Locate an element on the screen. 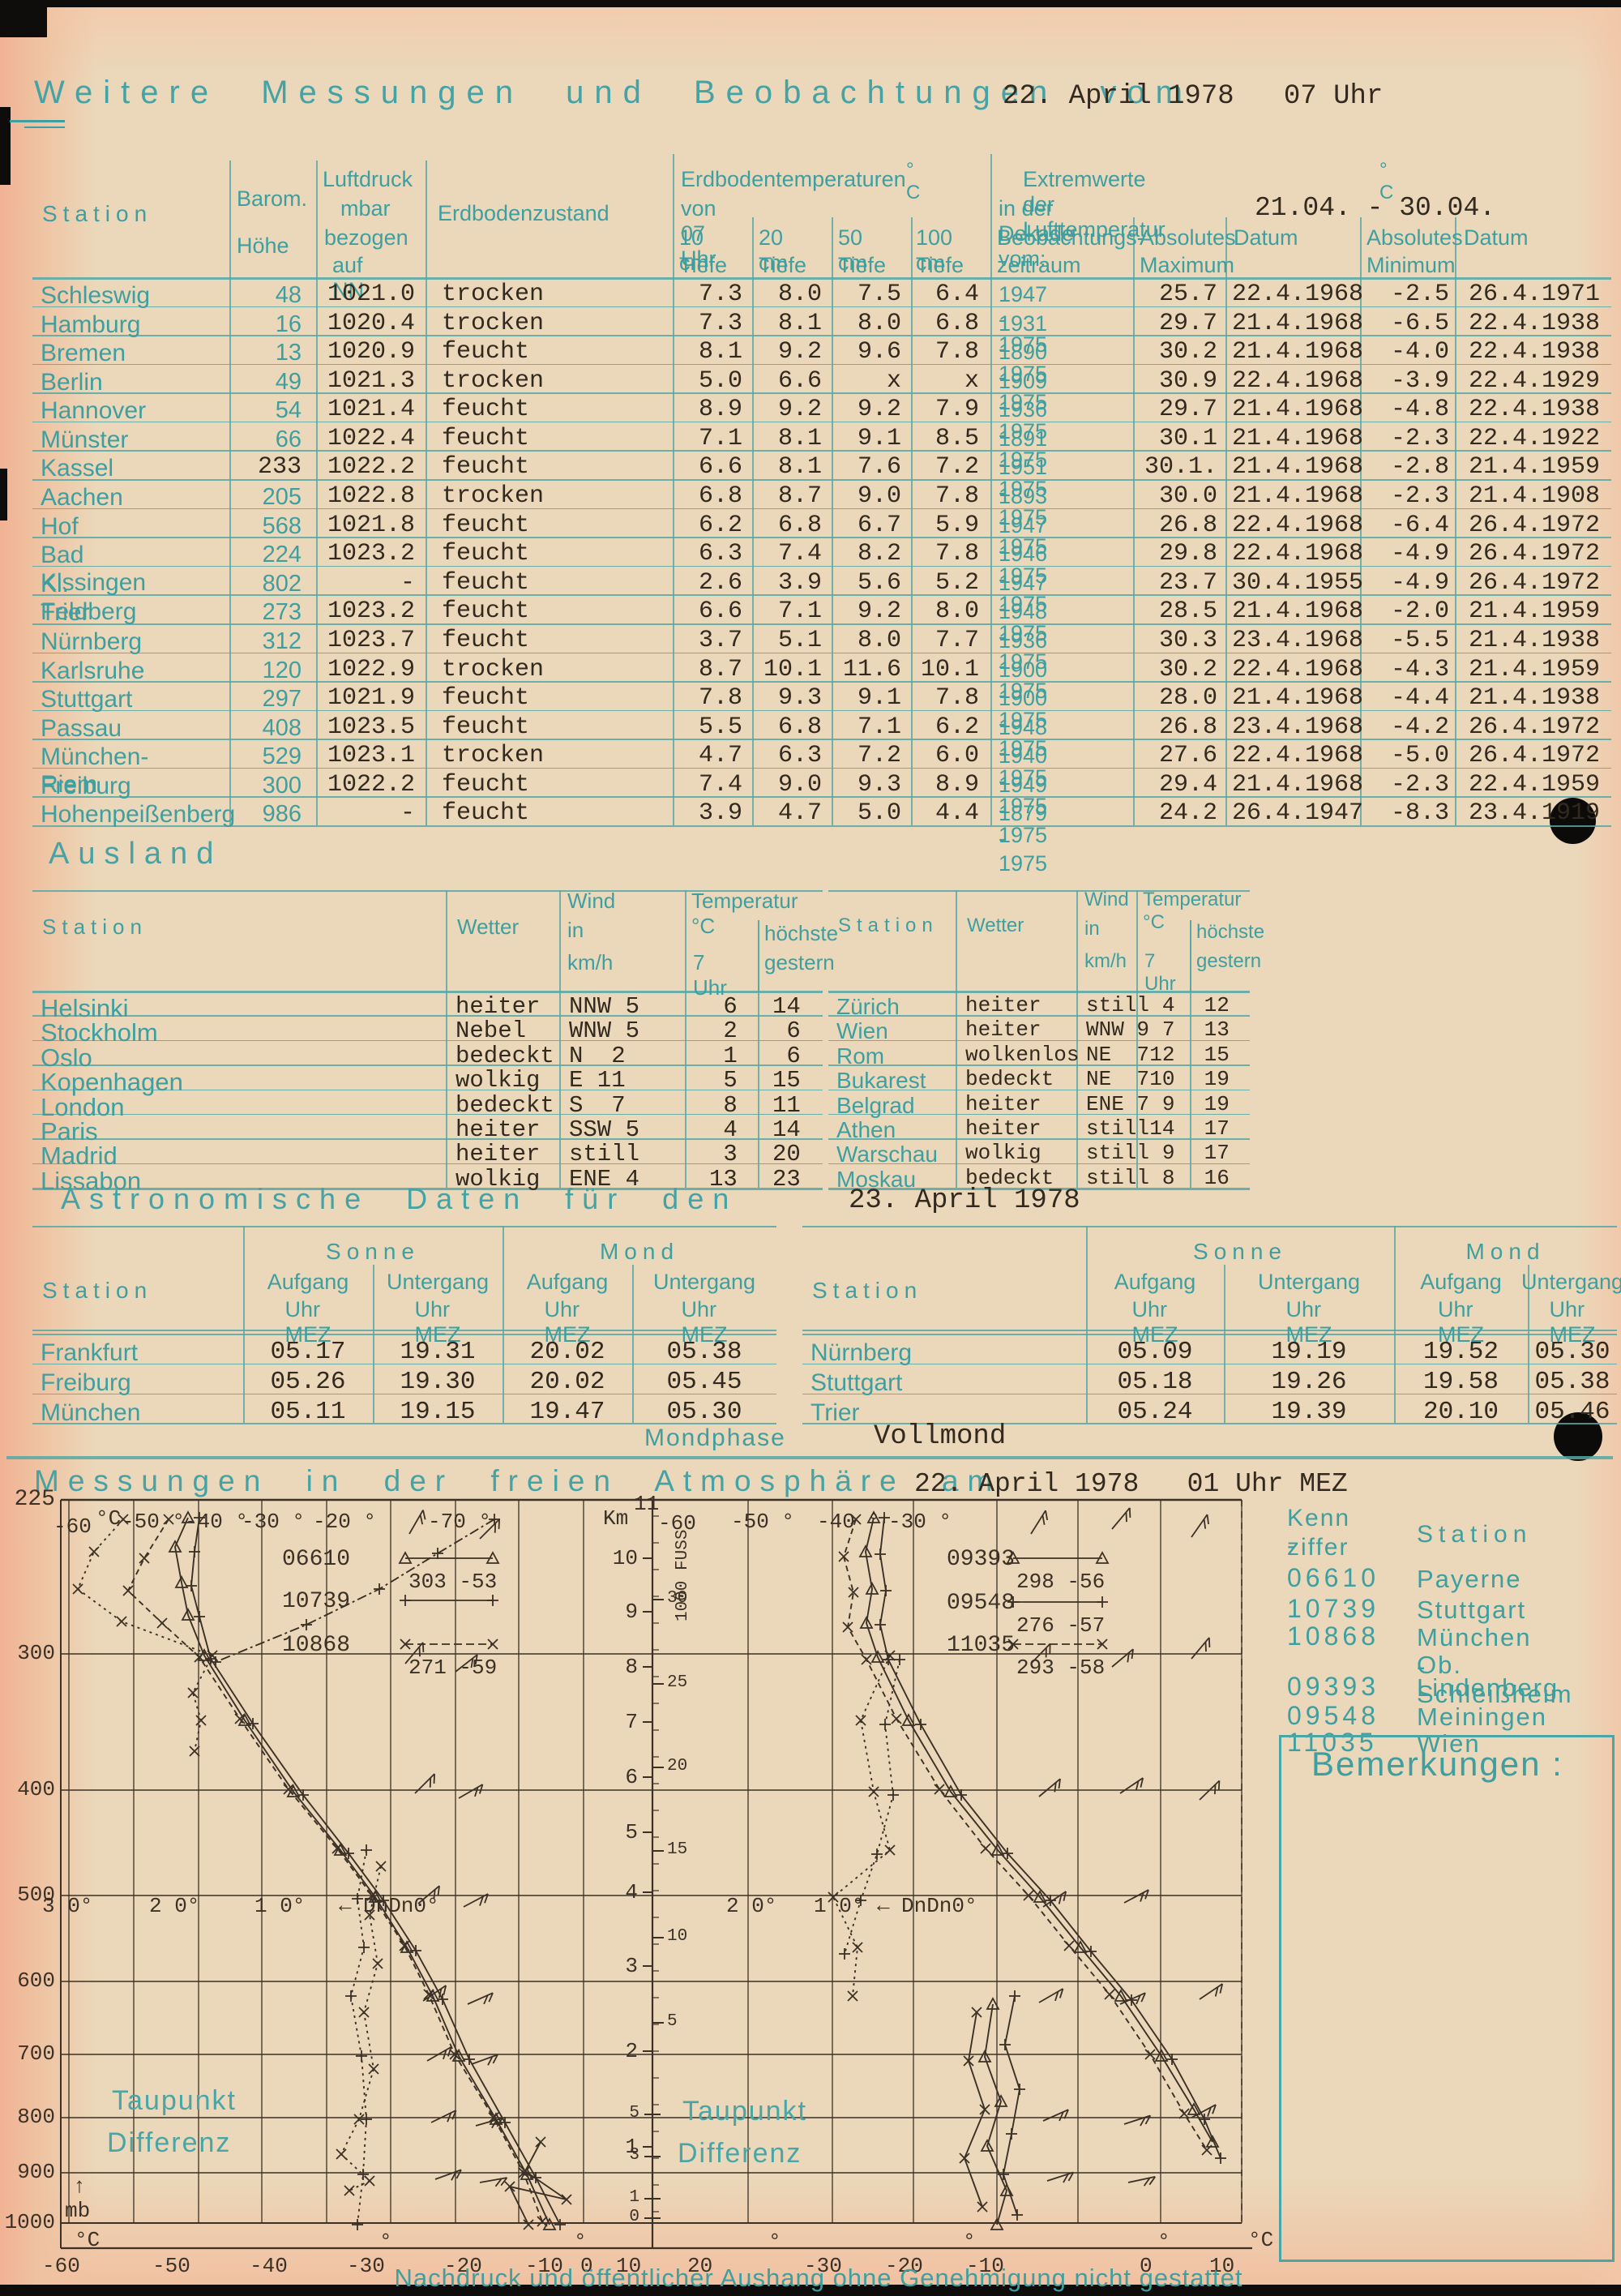 The height and width of the screenshot is (2296, 1621). time-value: 05.38 is located at coordinates (1572, 1382).